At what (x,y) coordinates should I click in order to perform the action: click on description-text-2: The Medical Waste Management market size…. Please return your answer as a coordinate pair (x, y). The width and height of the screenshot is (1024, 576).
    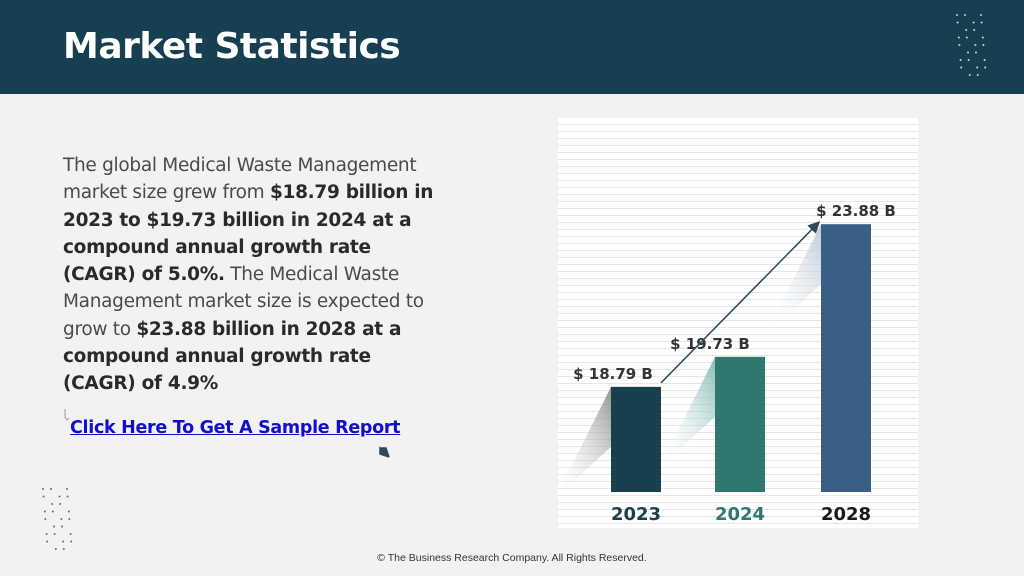
    Looking at the image, I should click on (243, 302).